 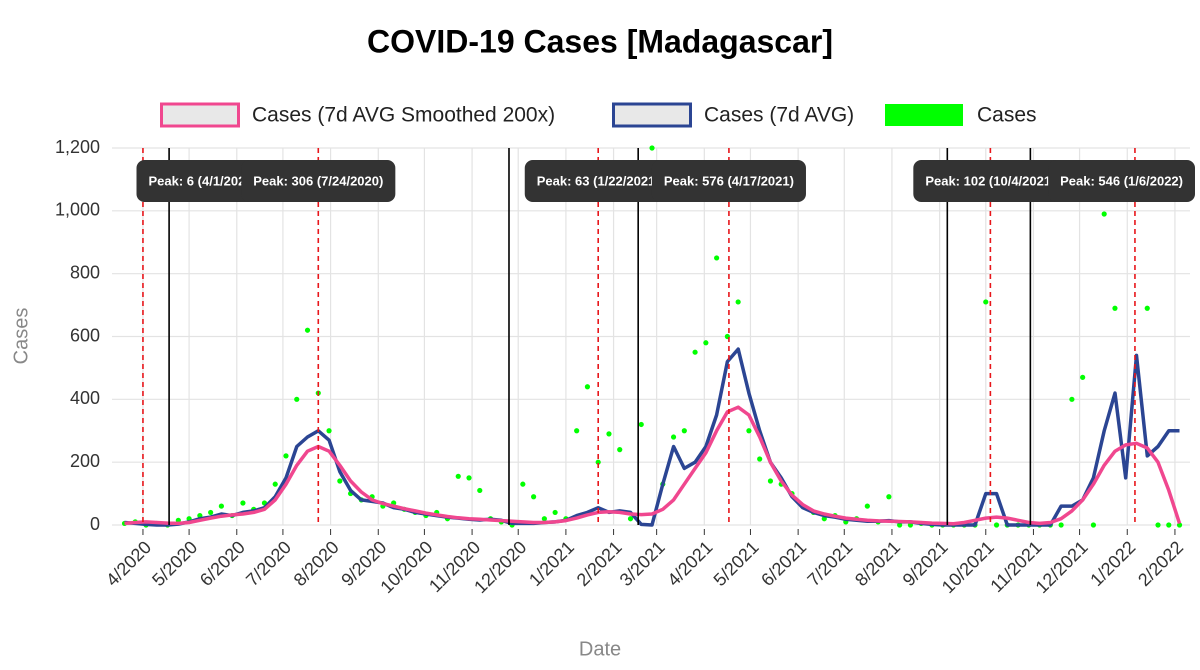 I want to click on annotation: Peak: 546 (1/6/2022), so click(x=1121, y=181).